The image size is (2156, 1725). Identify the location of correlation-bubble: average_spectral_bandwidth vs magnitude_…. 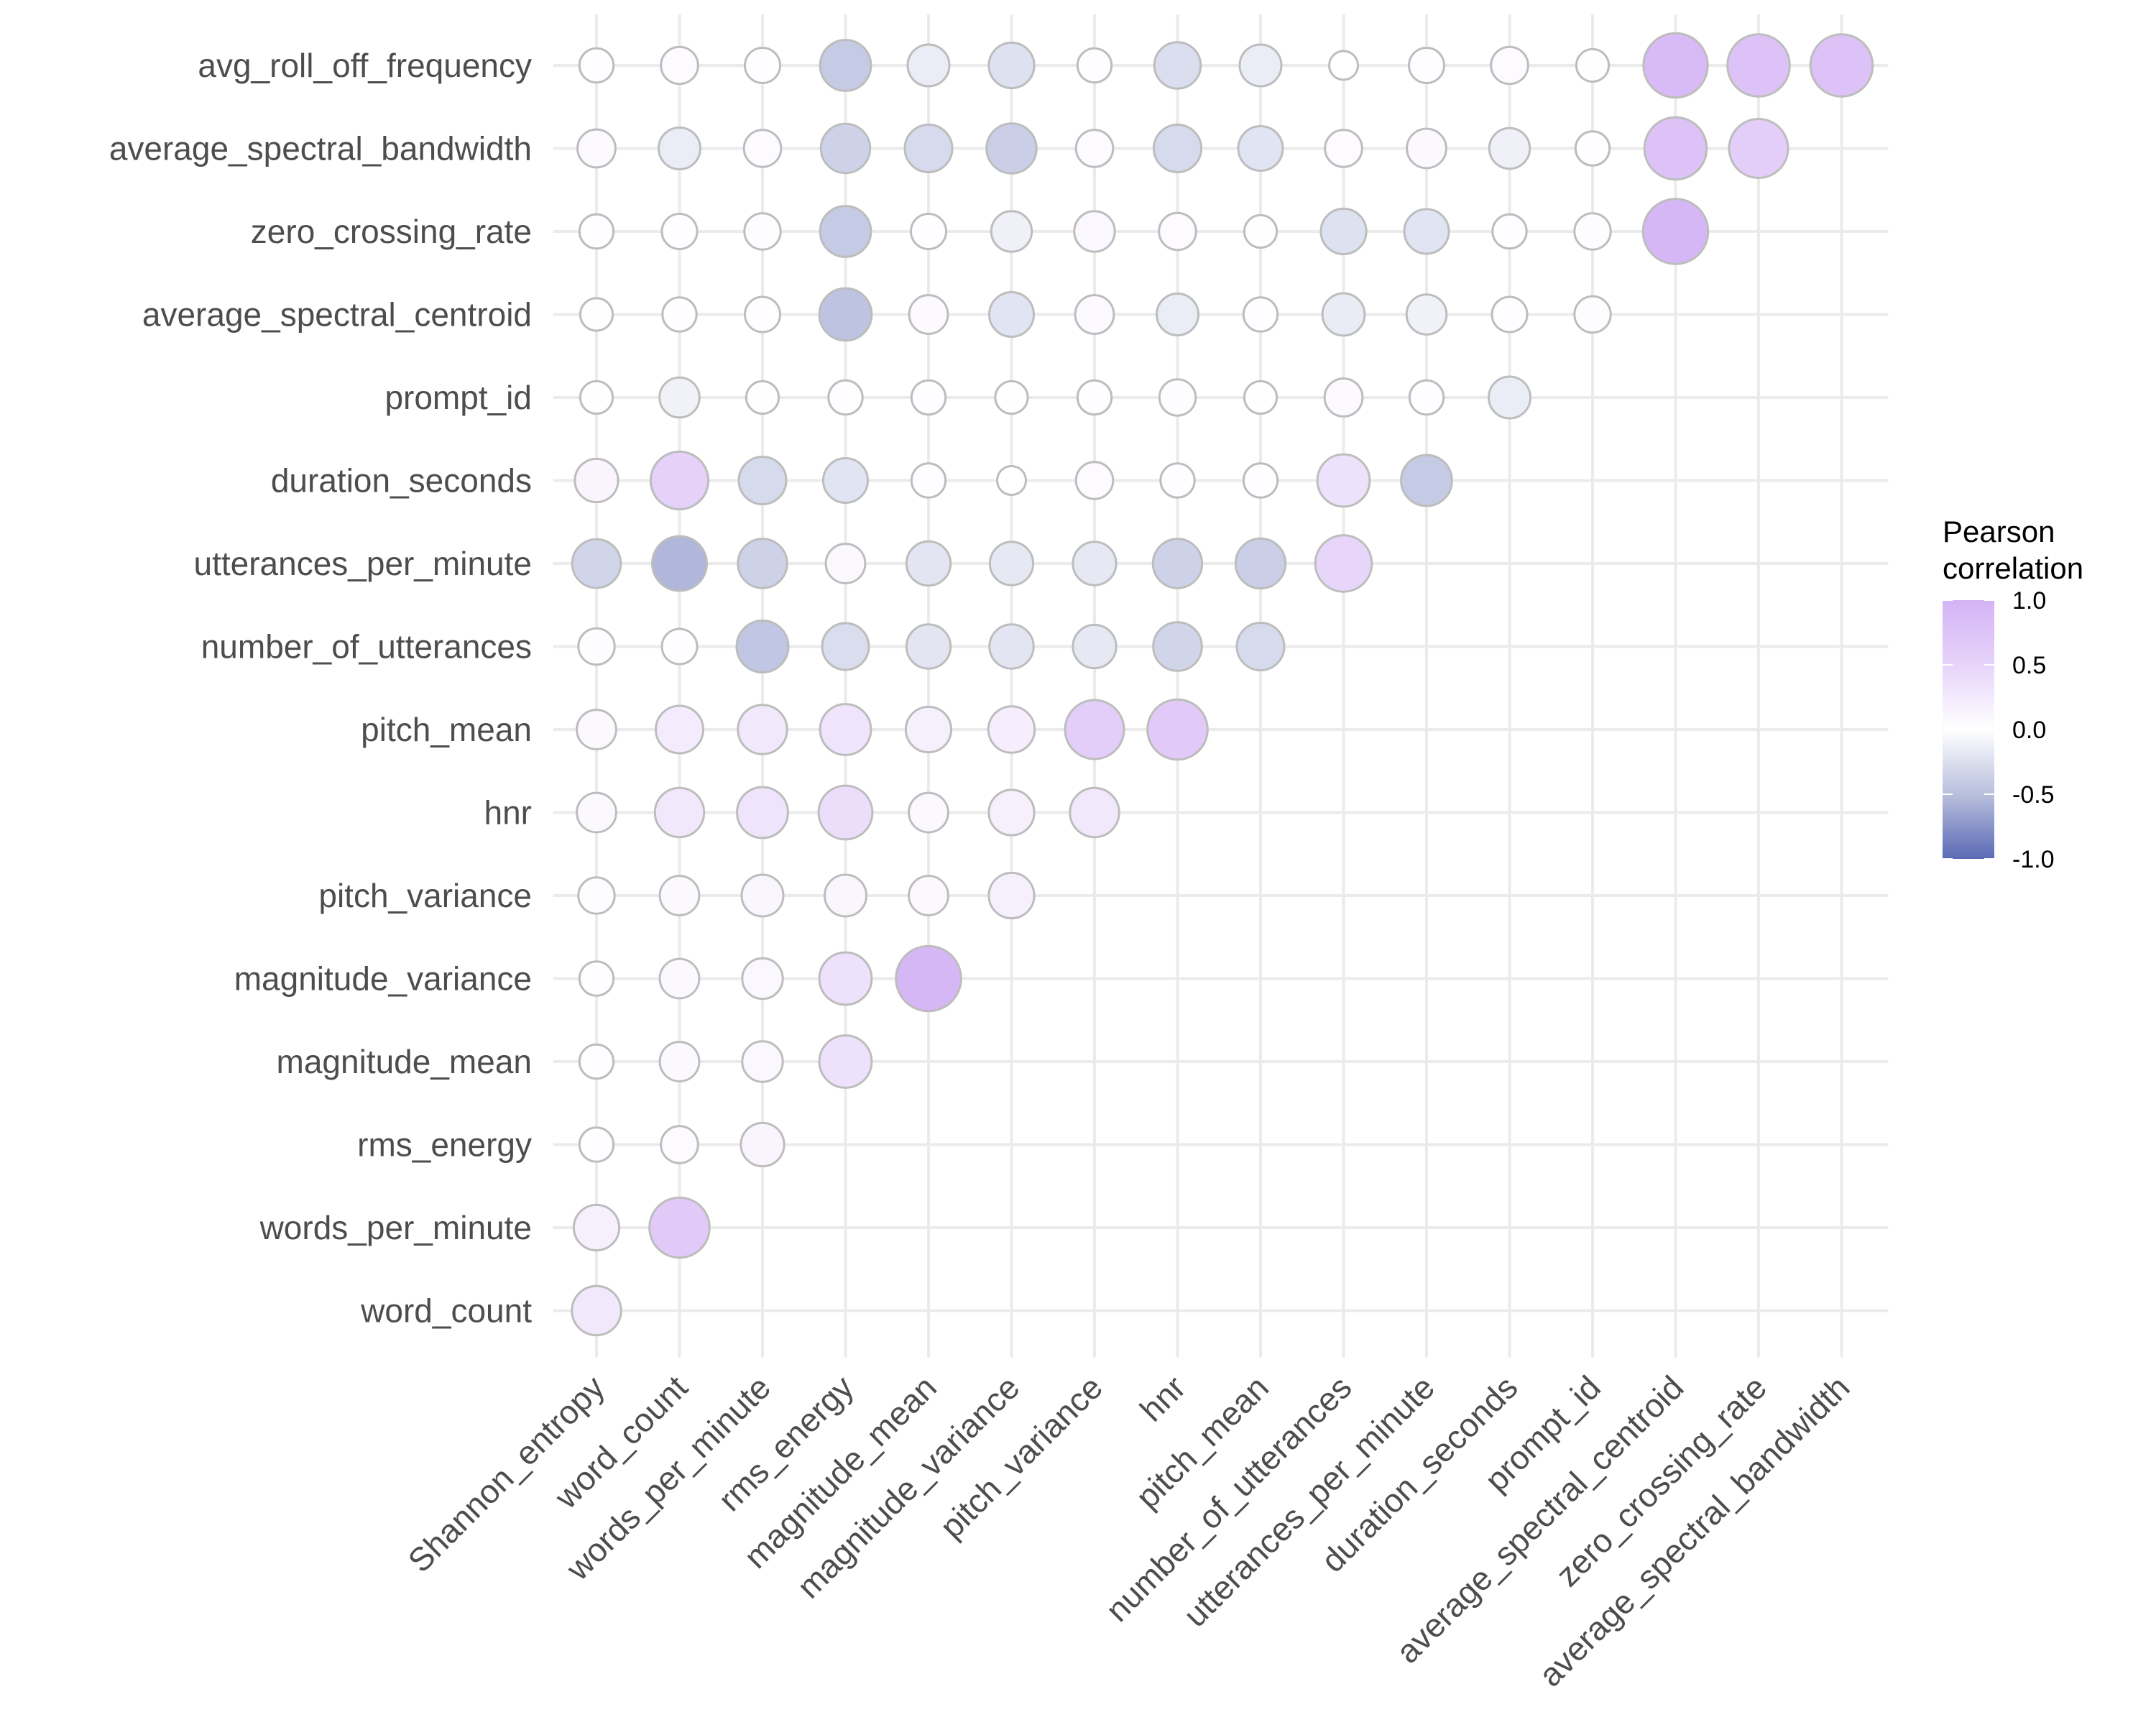
(1011, 148).